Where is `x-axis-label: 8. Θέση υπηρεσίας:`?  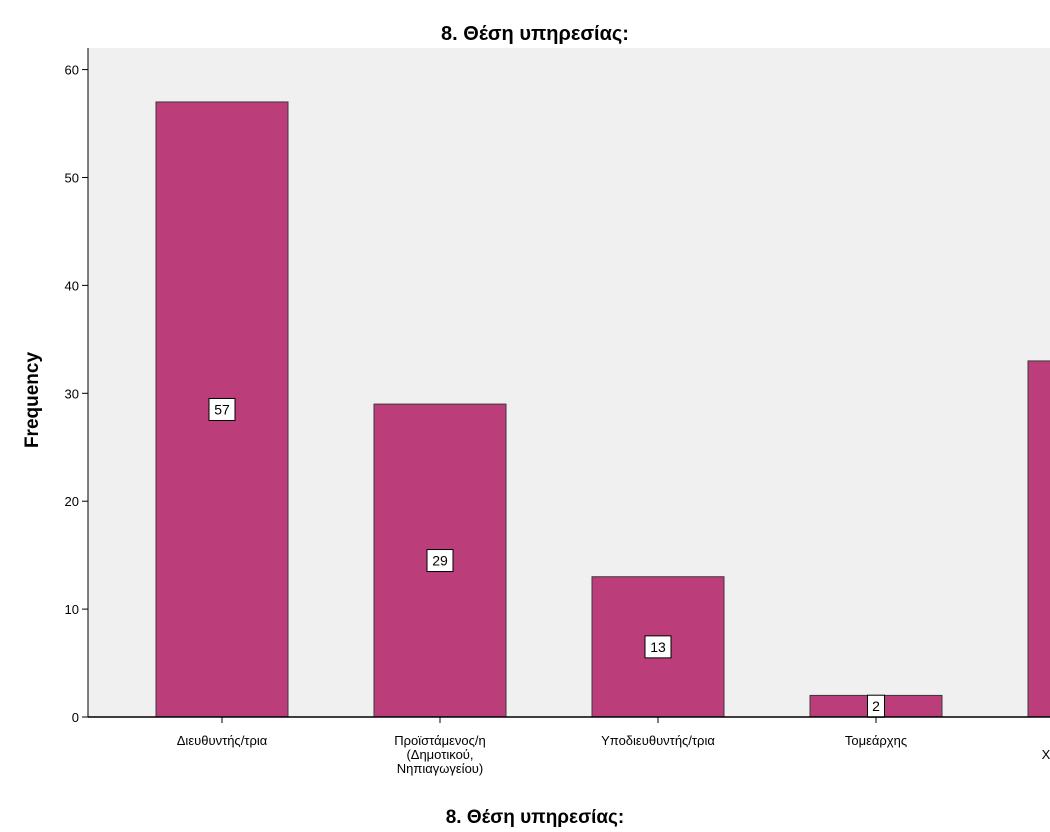
x-axis-label: 8. Θέση υπηρεσίας: is located at coordinates (535, 817).